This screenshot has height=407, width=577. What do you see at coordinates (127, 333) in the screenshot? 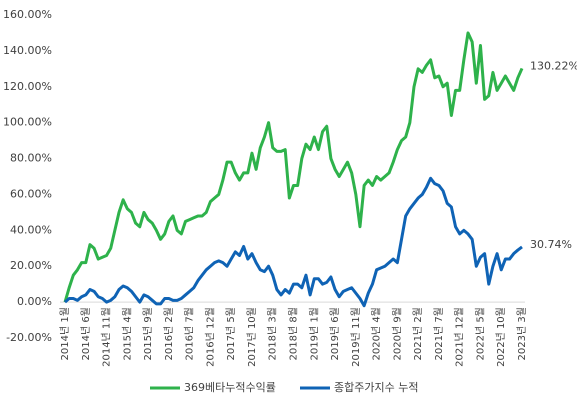
I see `x-tick-label: 2015년 4월` at bounding box center [127, 333].